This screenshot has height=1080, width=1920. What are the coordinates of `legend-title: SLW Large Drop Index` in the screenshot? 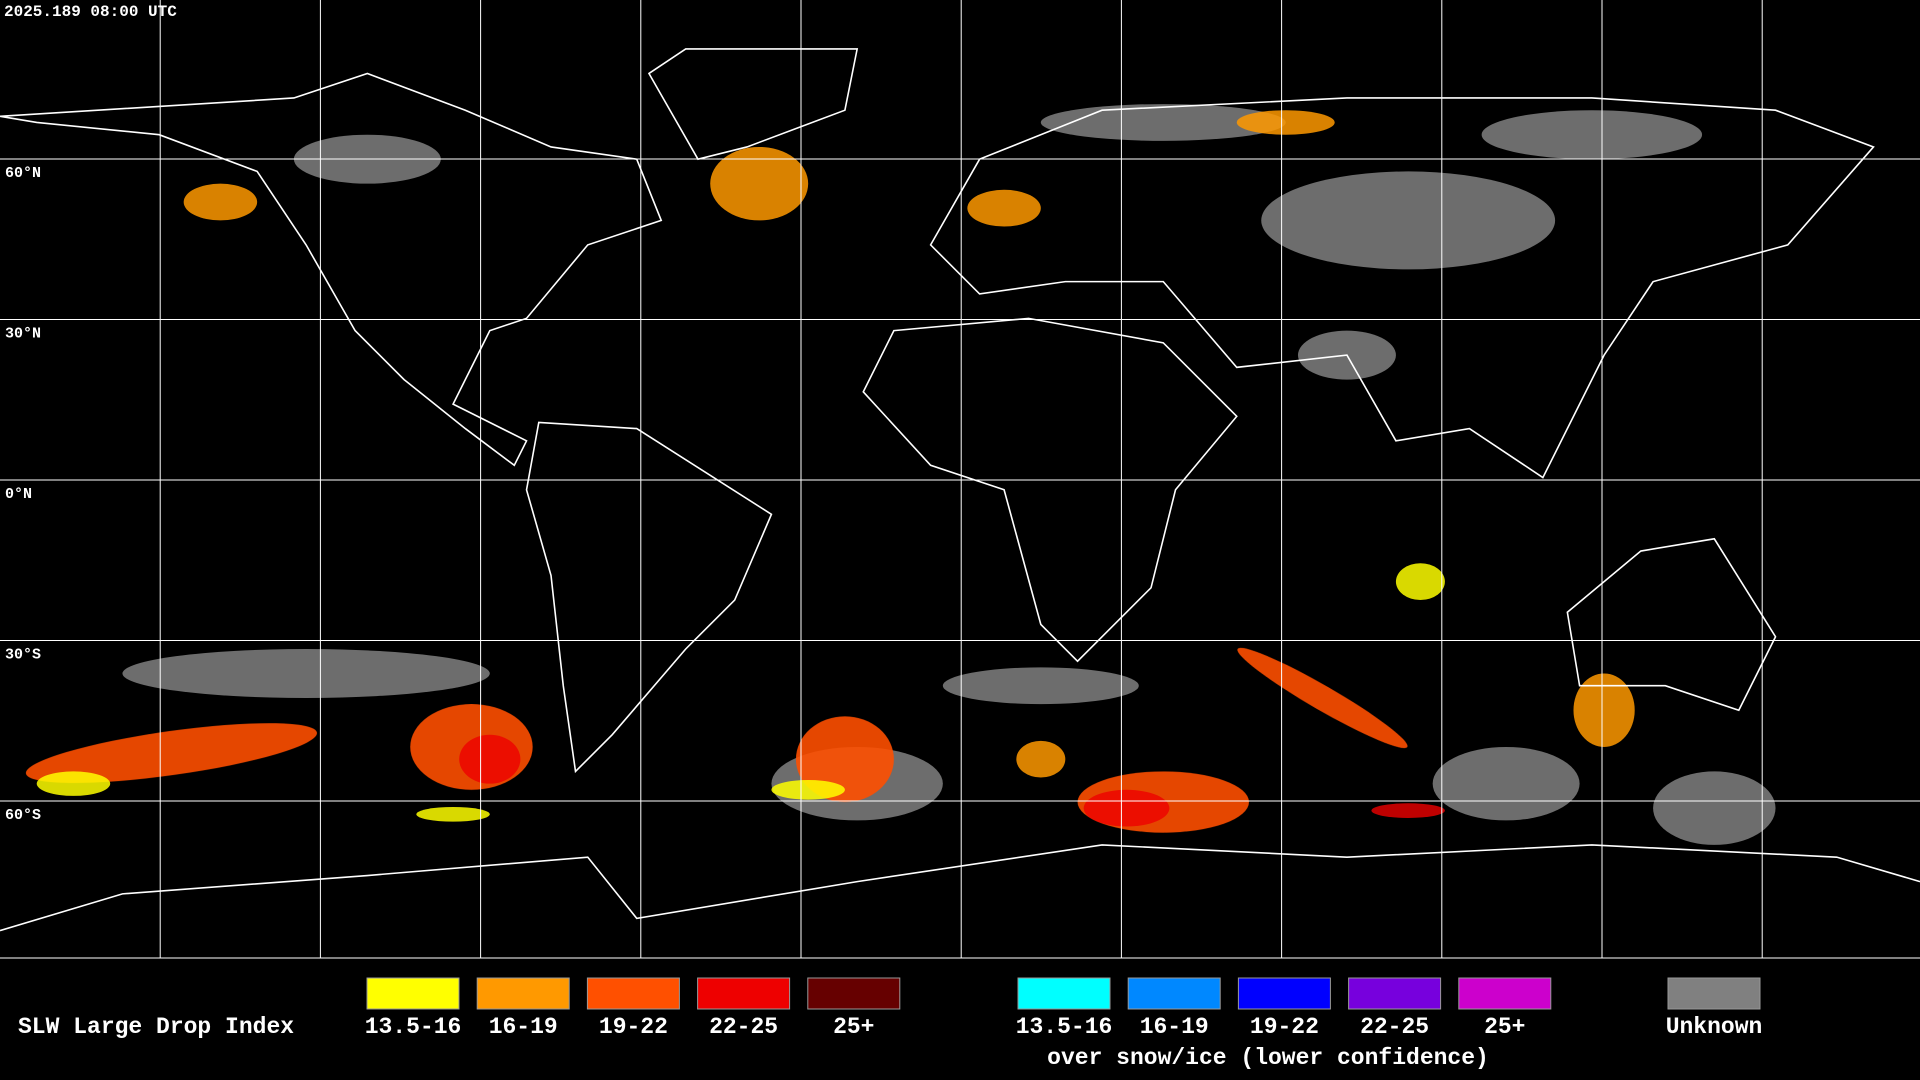 It's located at (156, 1027).